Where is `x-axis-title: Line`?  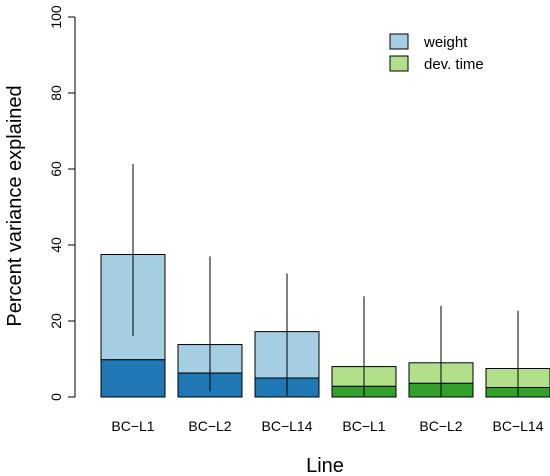
x-axis-title: Line is located at coordinates (325, 465).